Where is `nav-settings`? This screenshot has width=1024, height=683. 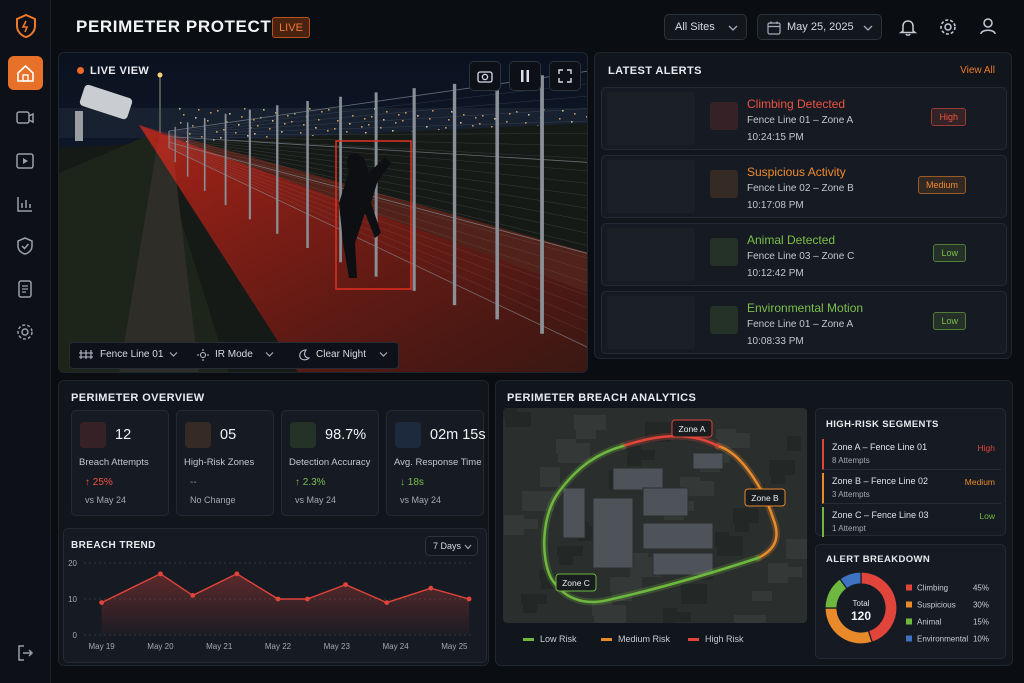
nav-settings is located at coordinates (25, 332).